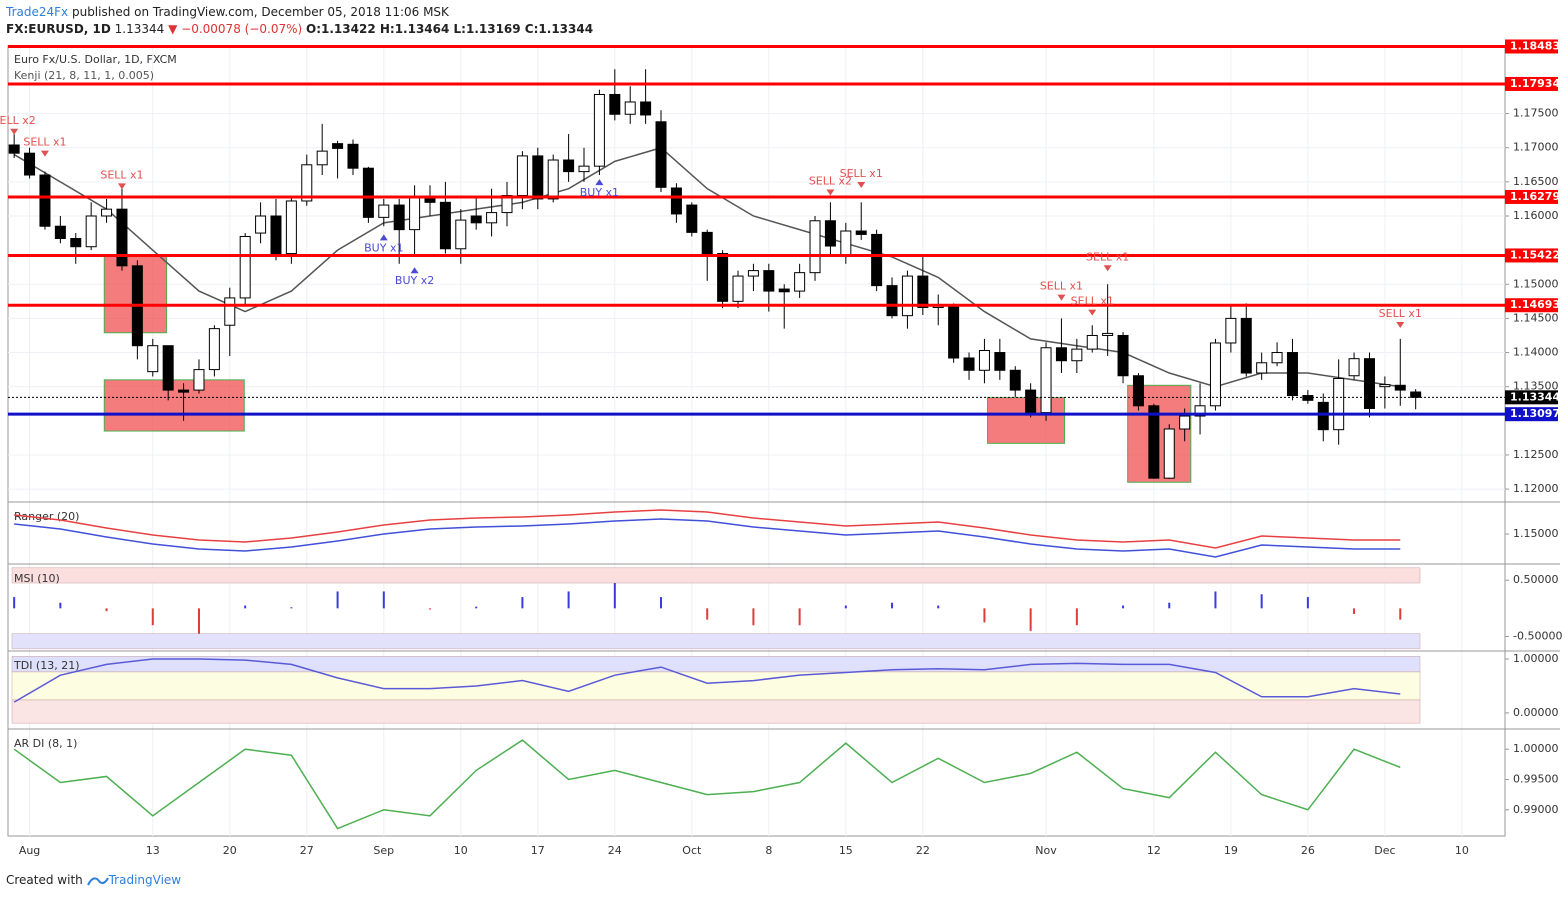  I want to click on x-tick-label: 26, so click(1308, 850).